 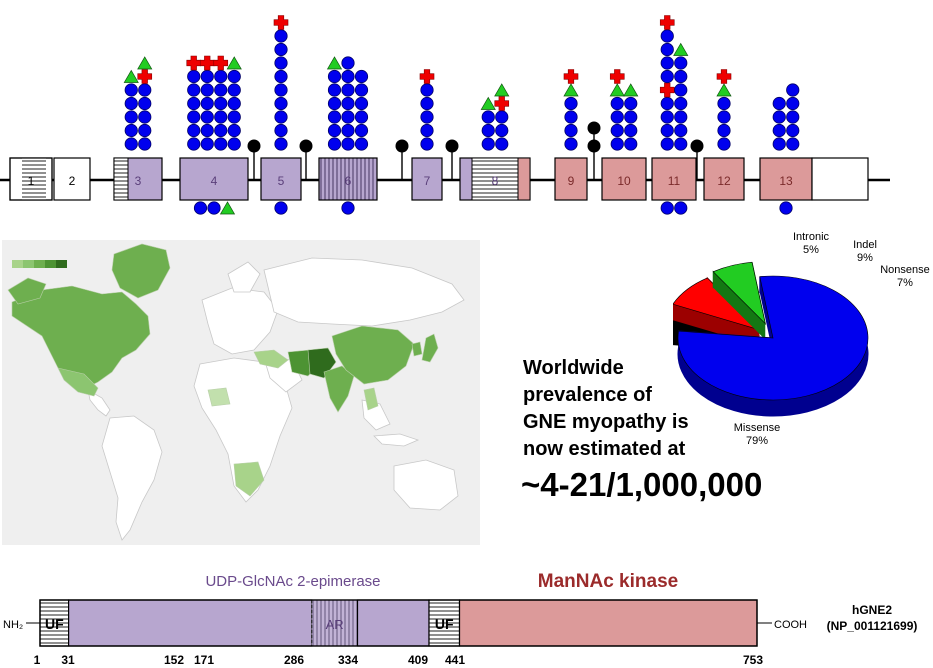 What do you see at coordinates (138, 179) in the screenshot?
I see `exon-3: 3` at bounding box center [138, 179].